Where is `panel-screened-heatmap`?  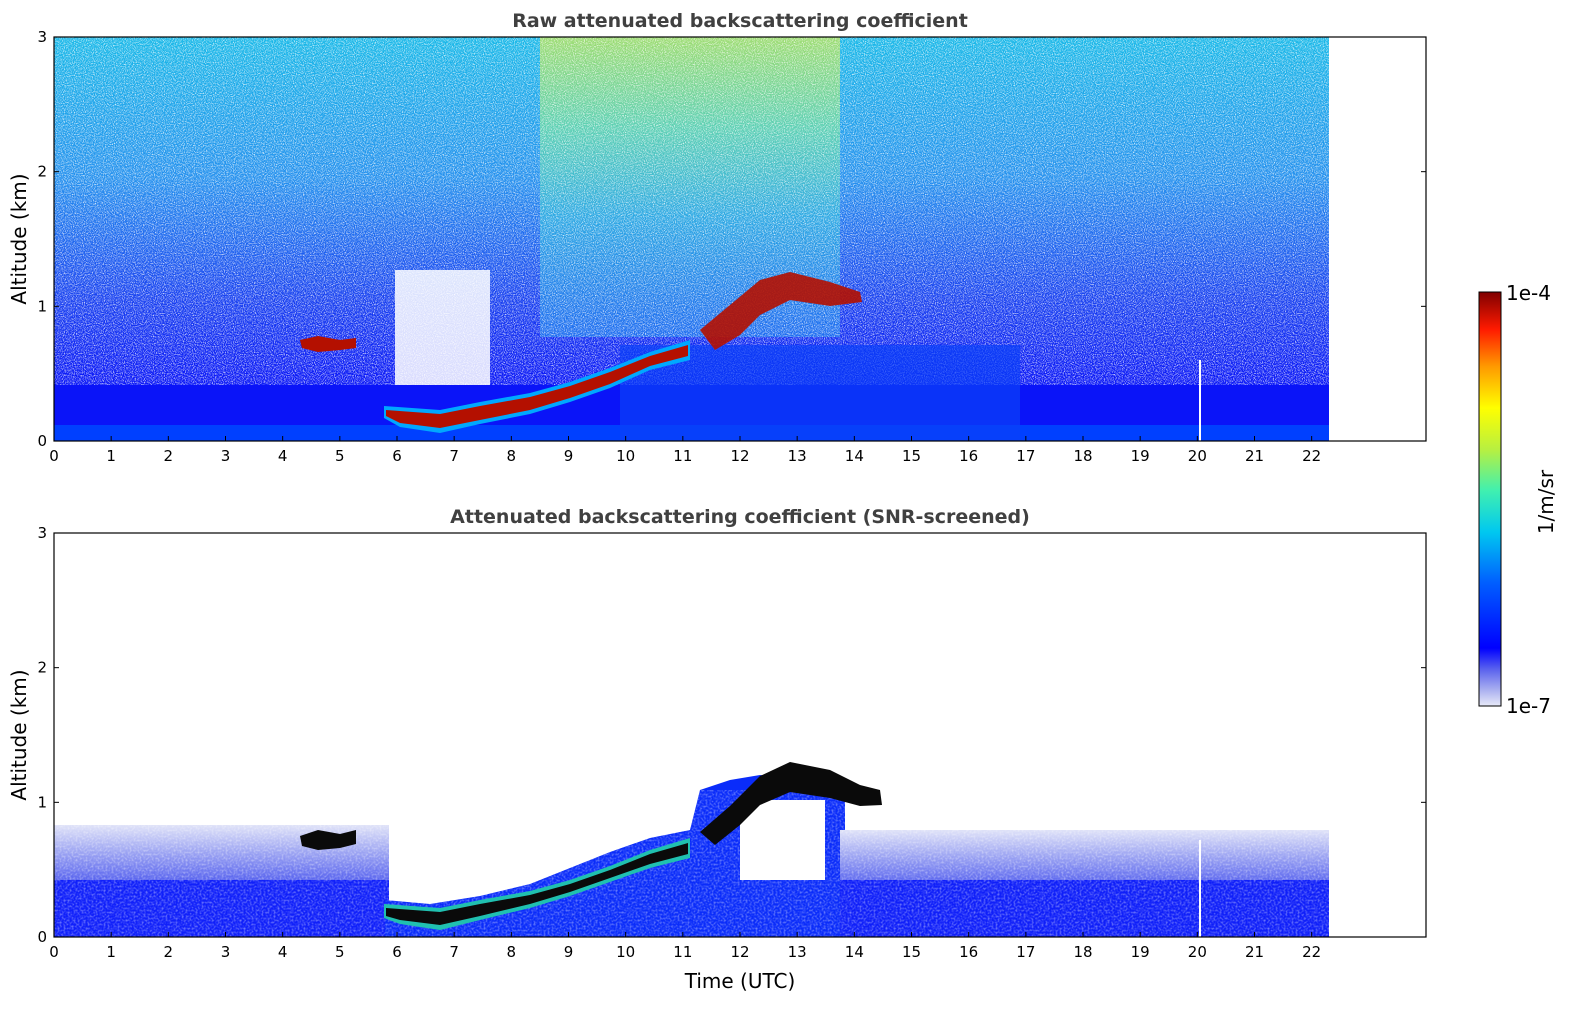
panel-screened-heatmap is located at coordinates (691, 849).